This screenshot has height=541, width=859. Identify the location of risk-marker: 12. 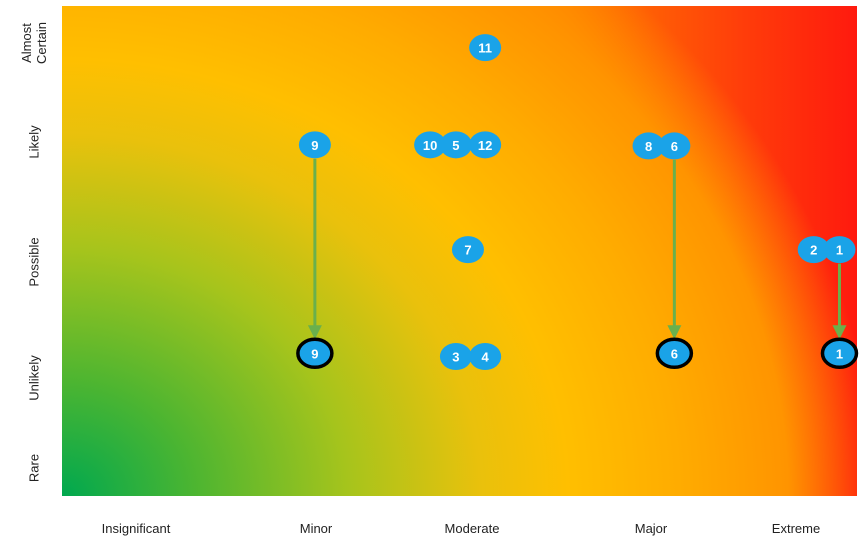
(485, 145).